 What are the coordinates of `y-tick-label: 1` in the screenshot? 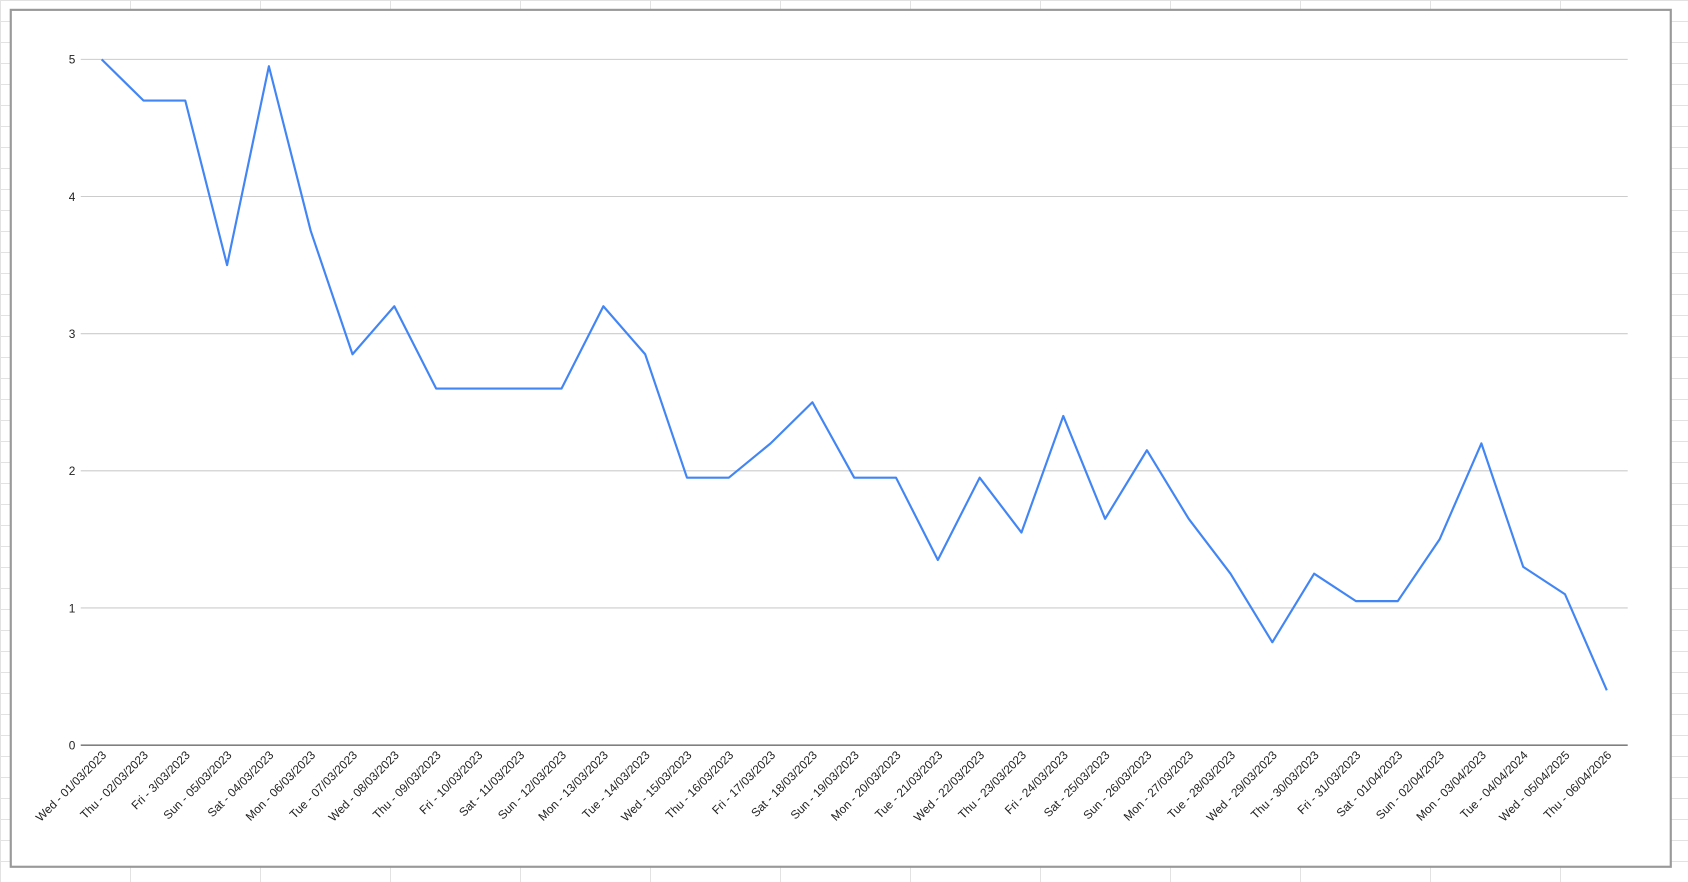 It's located at (72, 608).